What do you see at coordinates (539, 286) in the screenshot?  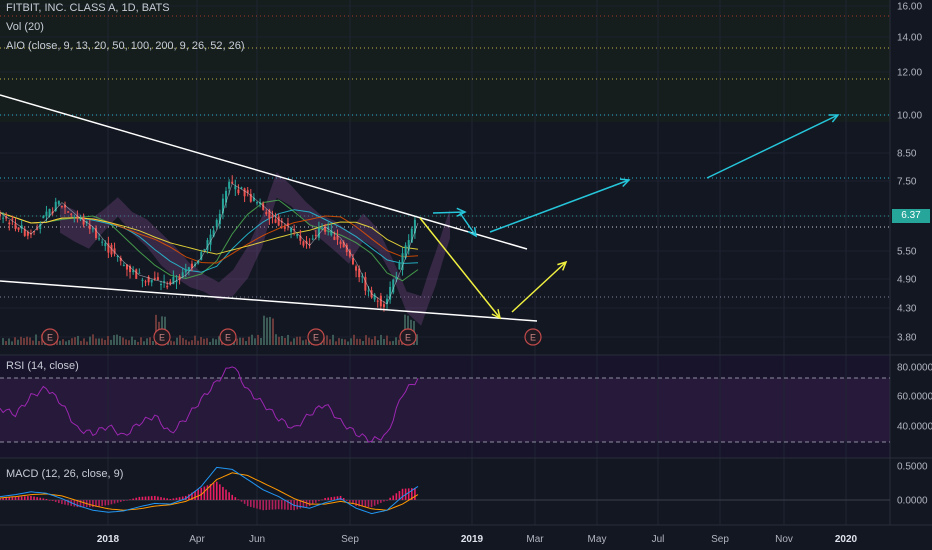 I see `yellow-arrow-up` at bounding box center [539, 286].